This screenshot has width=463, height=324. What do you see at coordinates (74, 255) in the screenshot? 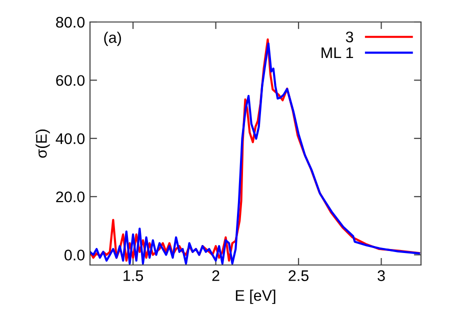
I see `y-tick-label: 0.0` at bounding box center [74, 255].